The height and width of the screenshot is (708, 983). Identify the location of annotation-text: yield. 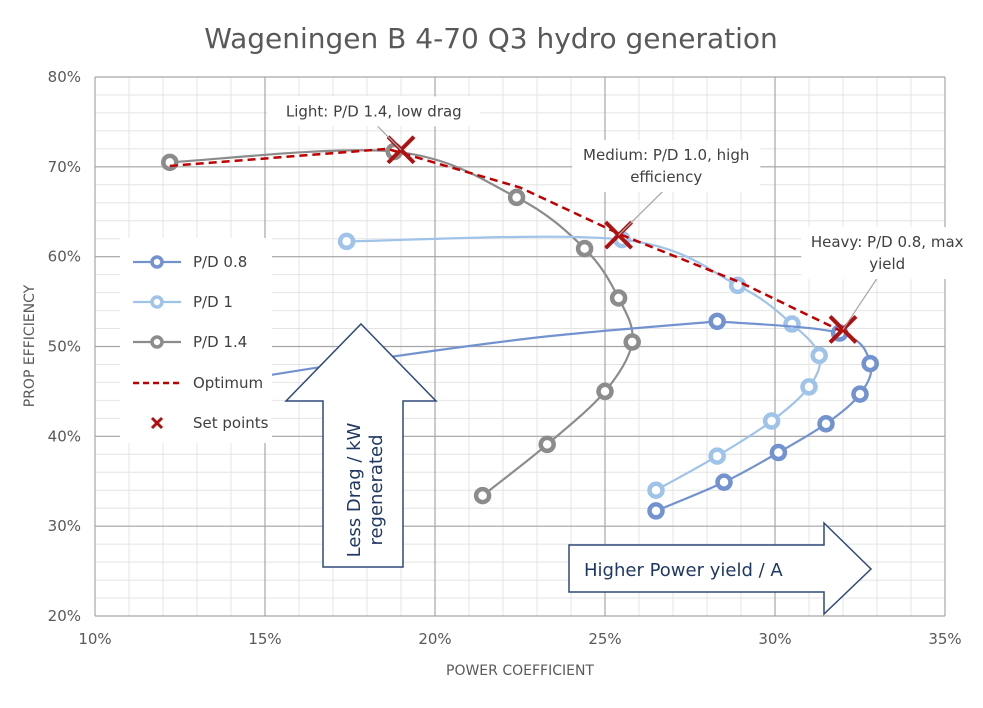
(887, 264).